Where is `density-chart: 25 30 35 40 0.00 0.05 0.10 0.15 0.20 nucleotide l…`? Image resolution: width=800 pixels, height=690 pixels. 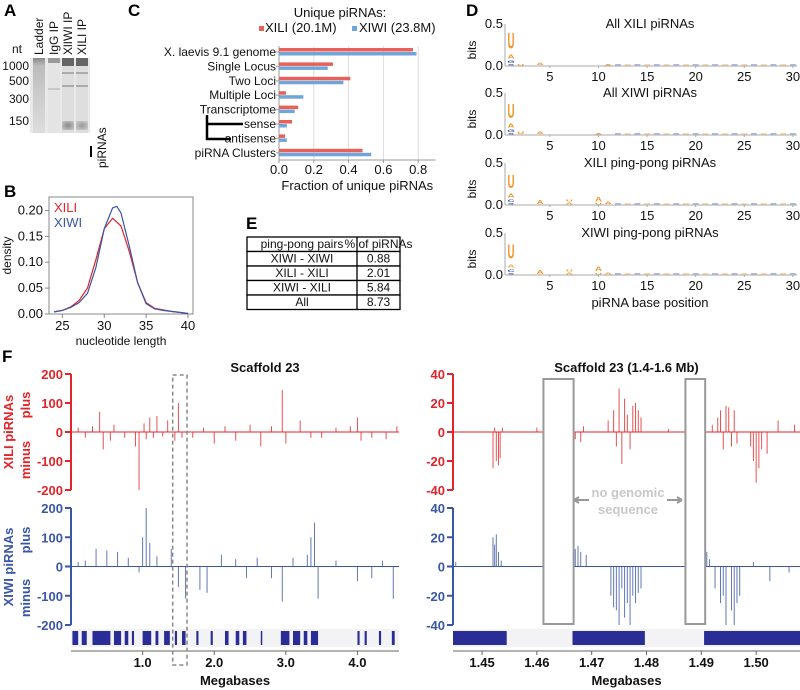
density-chart: 25 30 35 40 0.00 0.05 0.10 0.15 0.20 nucleotide l… is located at coordinates (97, 272).